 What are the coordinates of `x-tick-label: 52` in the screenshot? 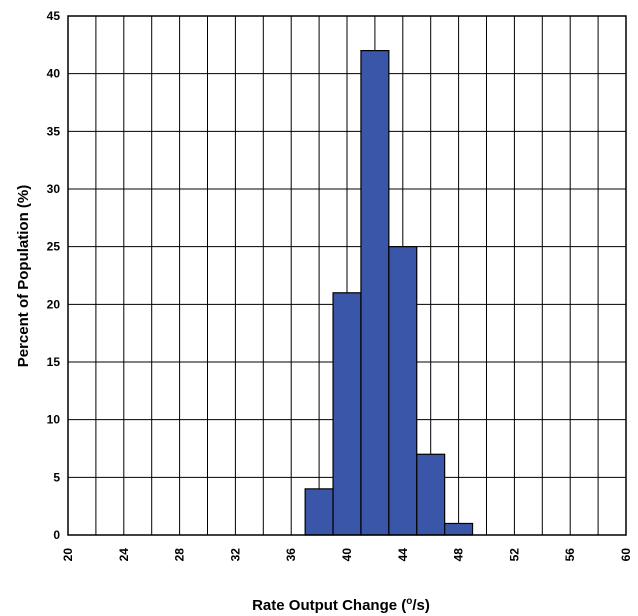 It's located at (514, 555).